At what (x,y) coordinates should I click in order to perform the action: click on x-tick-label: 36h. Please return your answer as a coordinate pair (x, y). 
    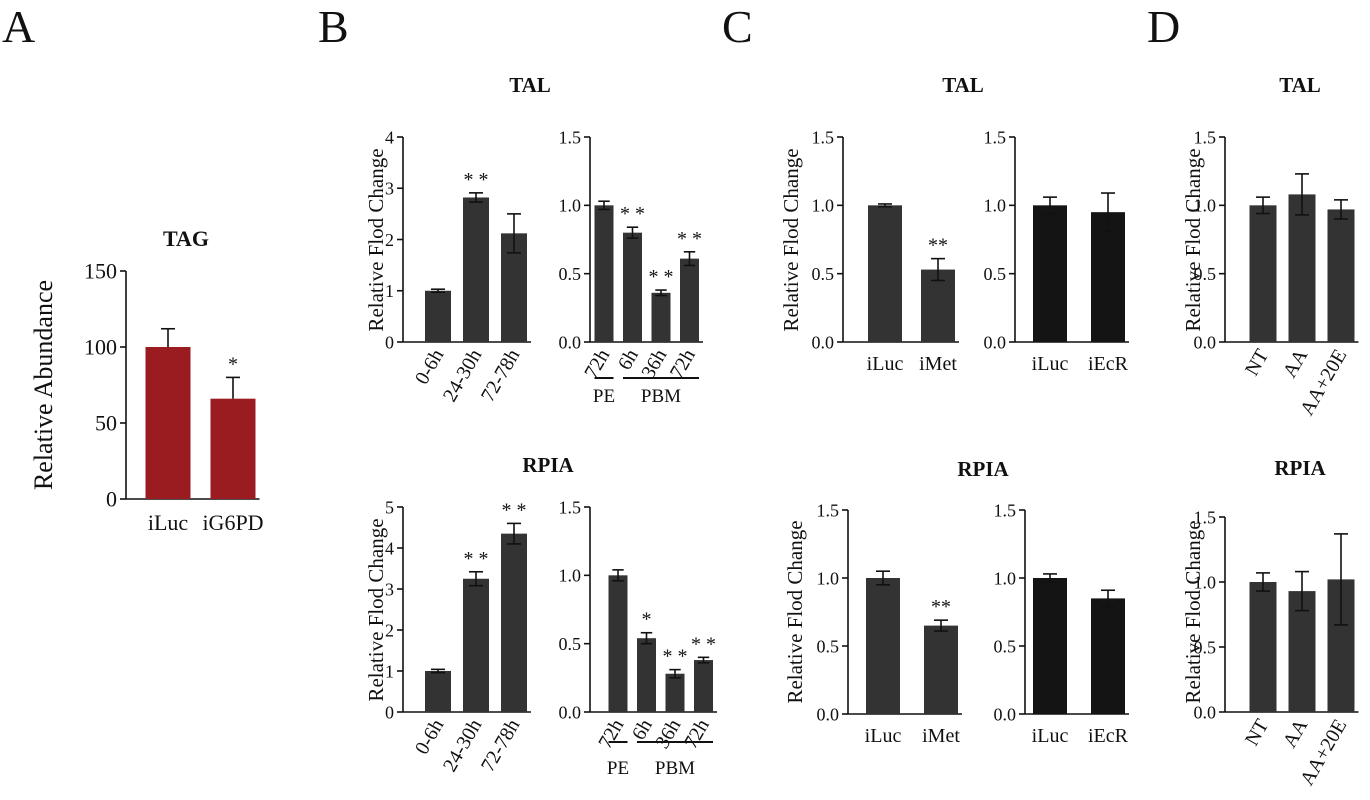
    Looking at the image, I should click on (654, 364).